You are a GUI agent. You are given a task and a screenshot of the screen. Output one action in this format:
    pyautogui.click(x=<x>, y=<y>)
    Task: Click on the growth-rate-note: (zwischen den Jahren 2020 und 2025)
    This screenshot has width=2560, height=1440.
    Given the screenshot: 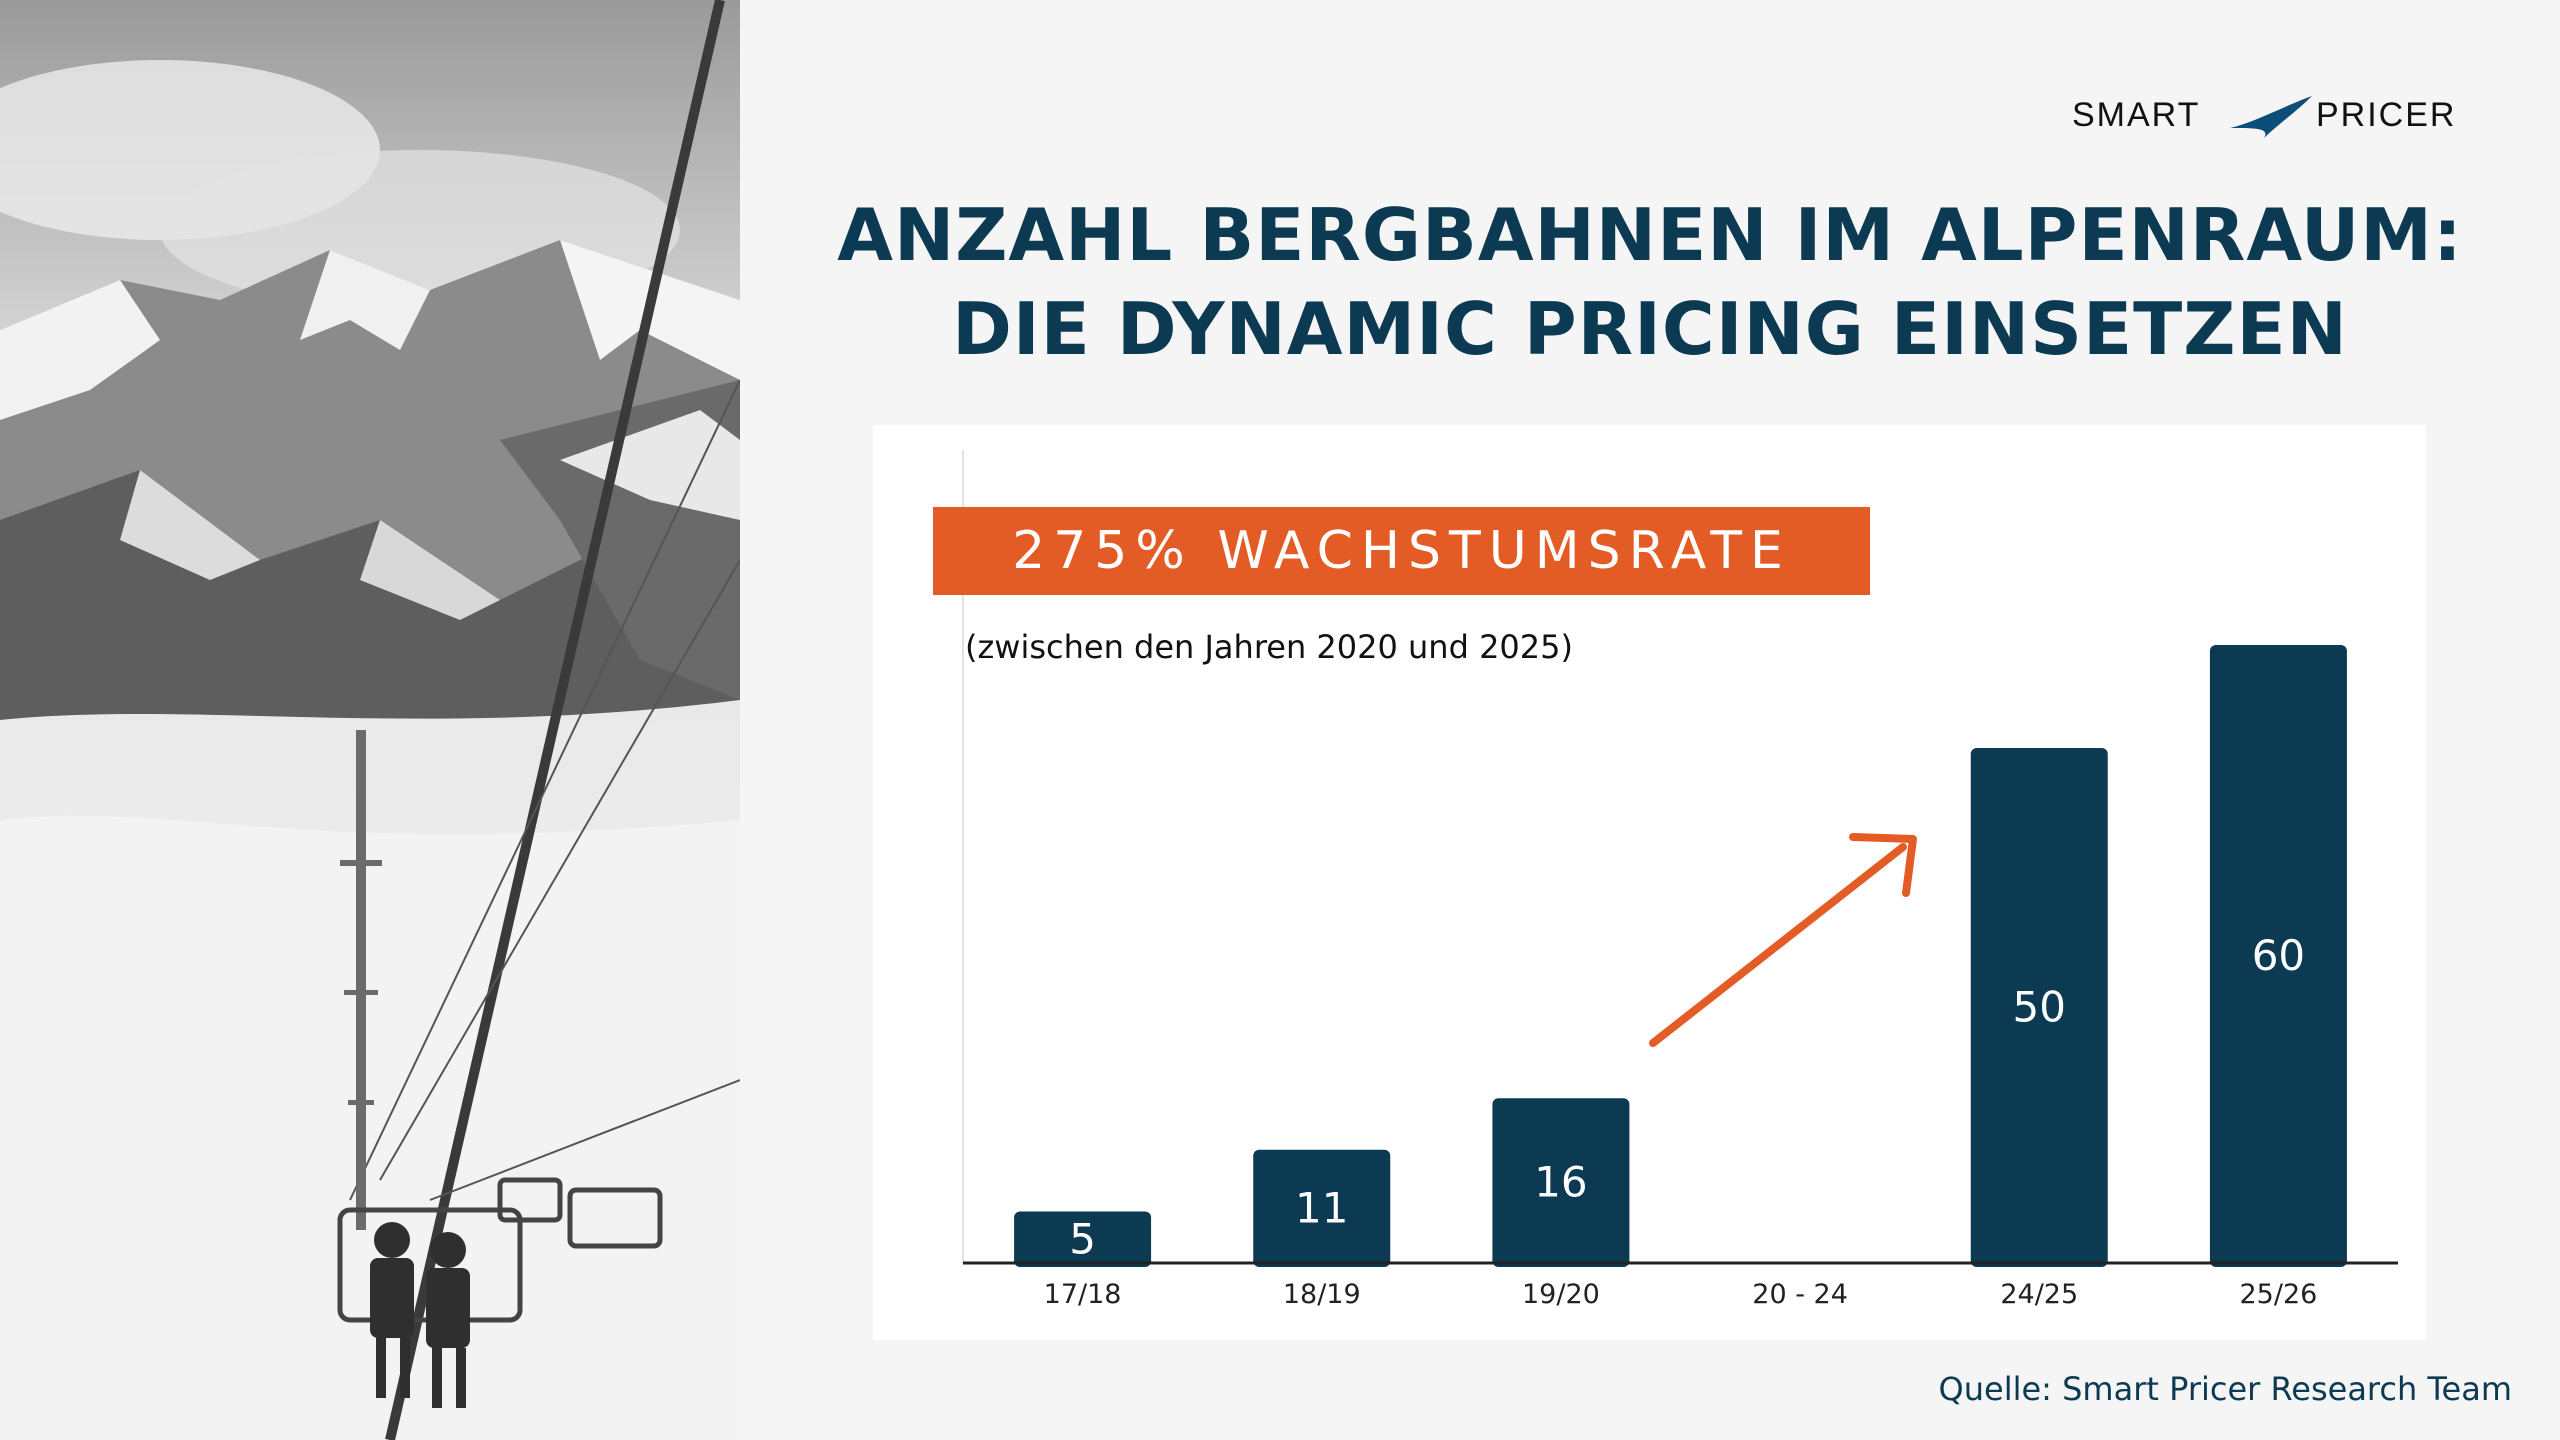 What is the action you would take?
    pyautogui.click(x=1269, y=647)
    